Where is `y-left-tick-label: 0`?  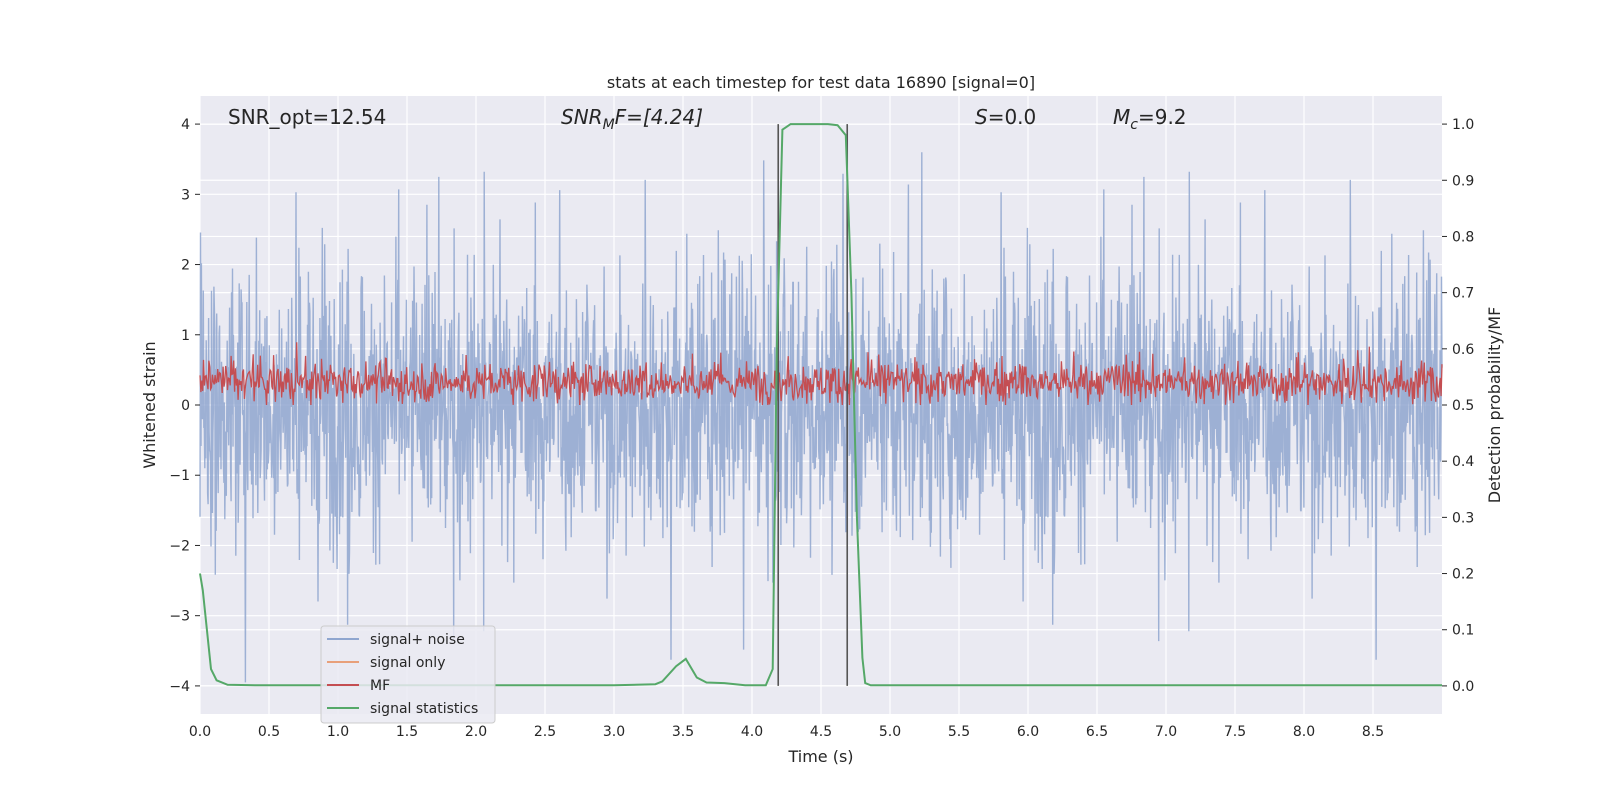
y-left-tick-label: 0 is located at coordinates (185, 406).